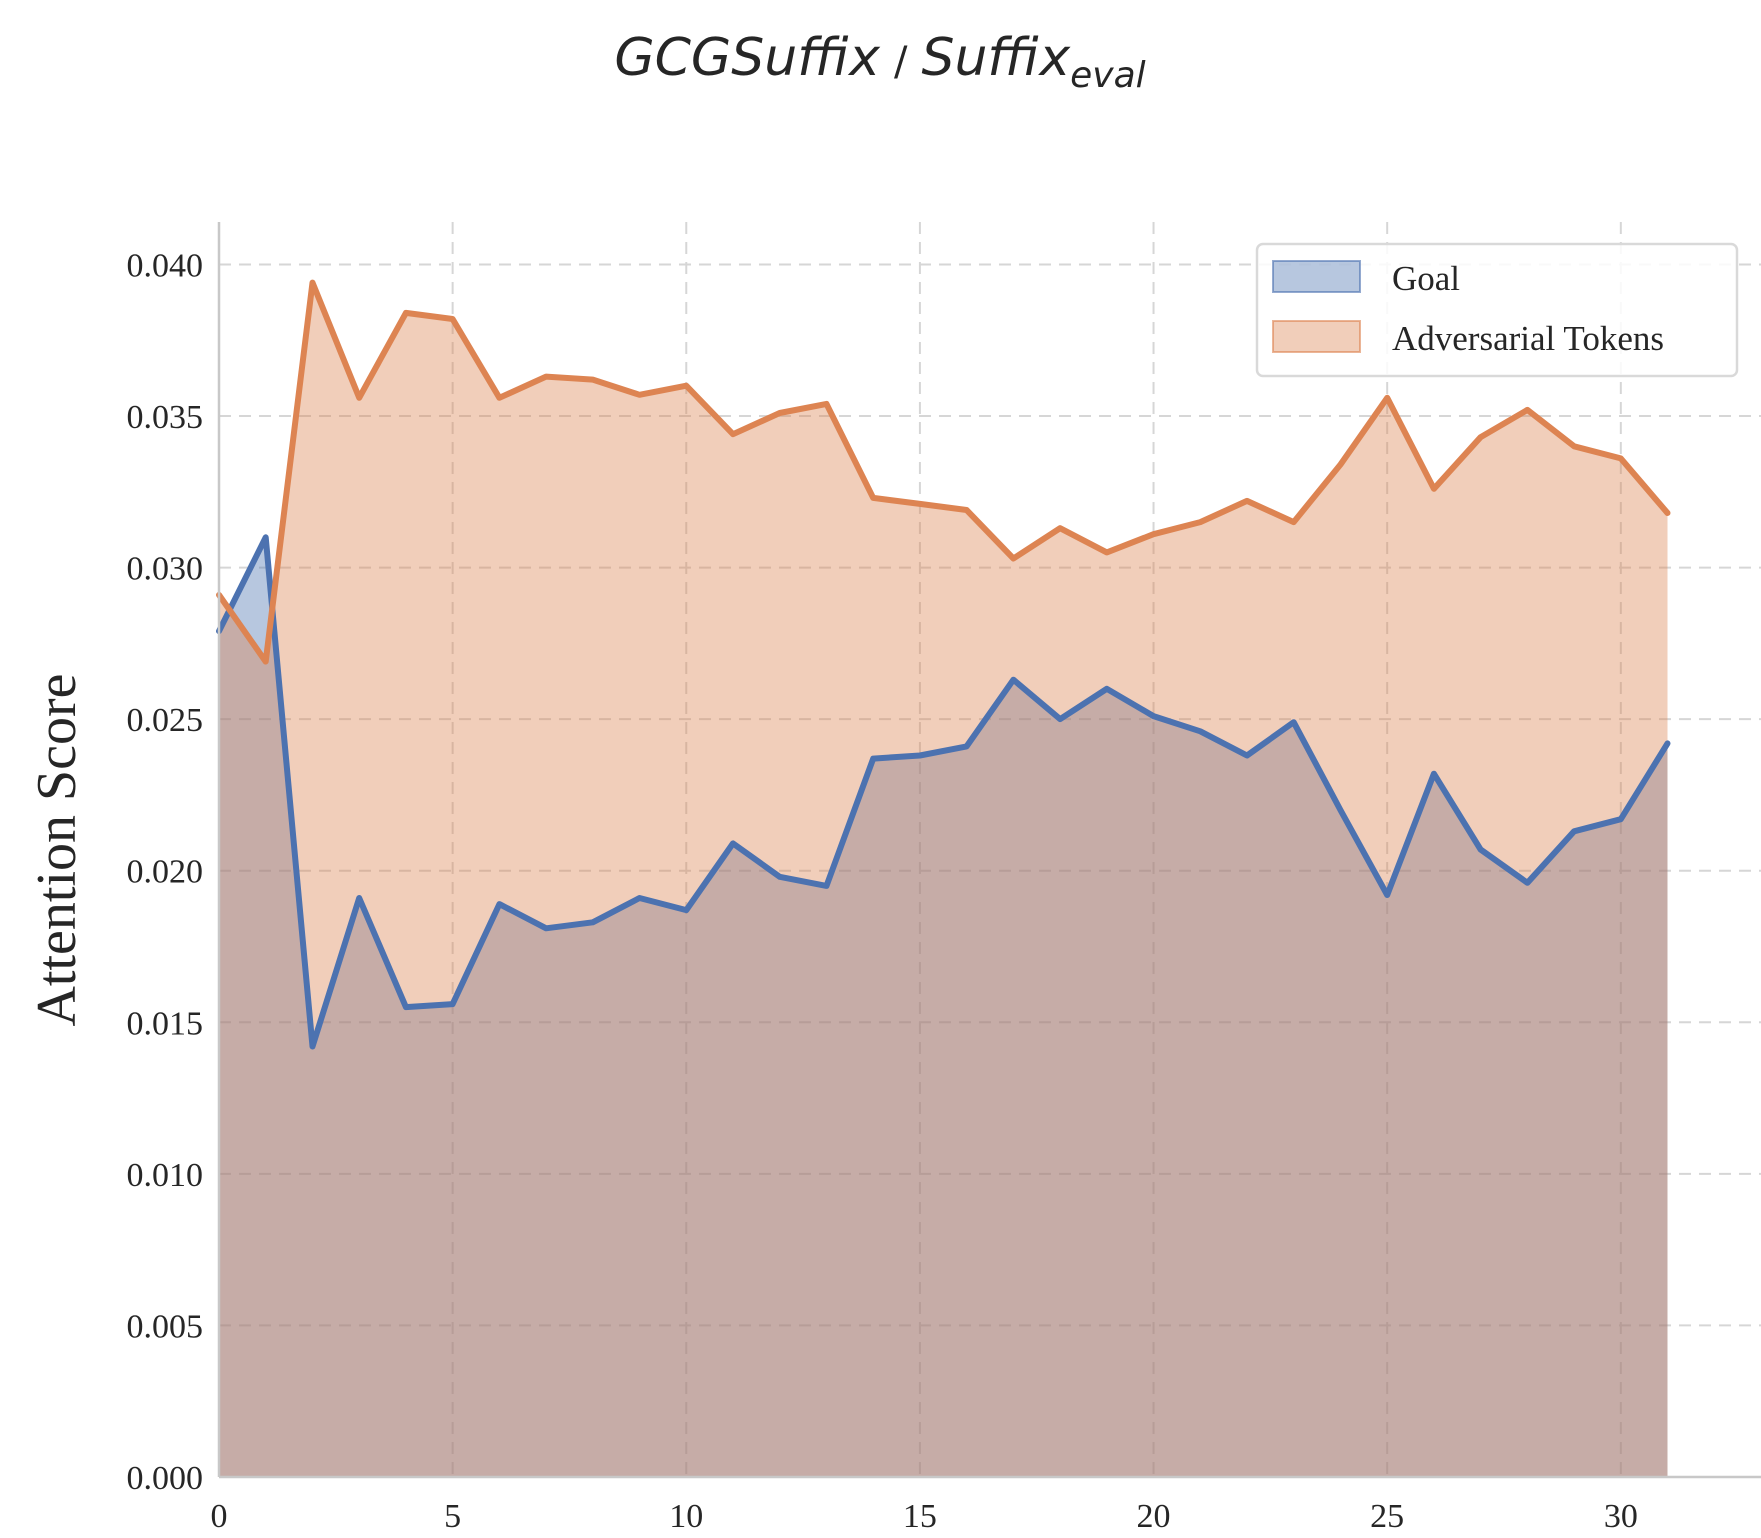  What do you see at coordinates (1621, 1516) in the screenshot?
I see `x-tick-label: 30` at bounding box center [1621, 1516].